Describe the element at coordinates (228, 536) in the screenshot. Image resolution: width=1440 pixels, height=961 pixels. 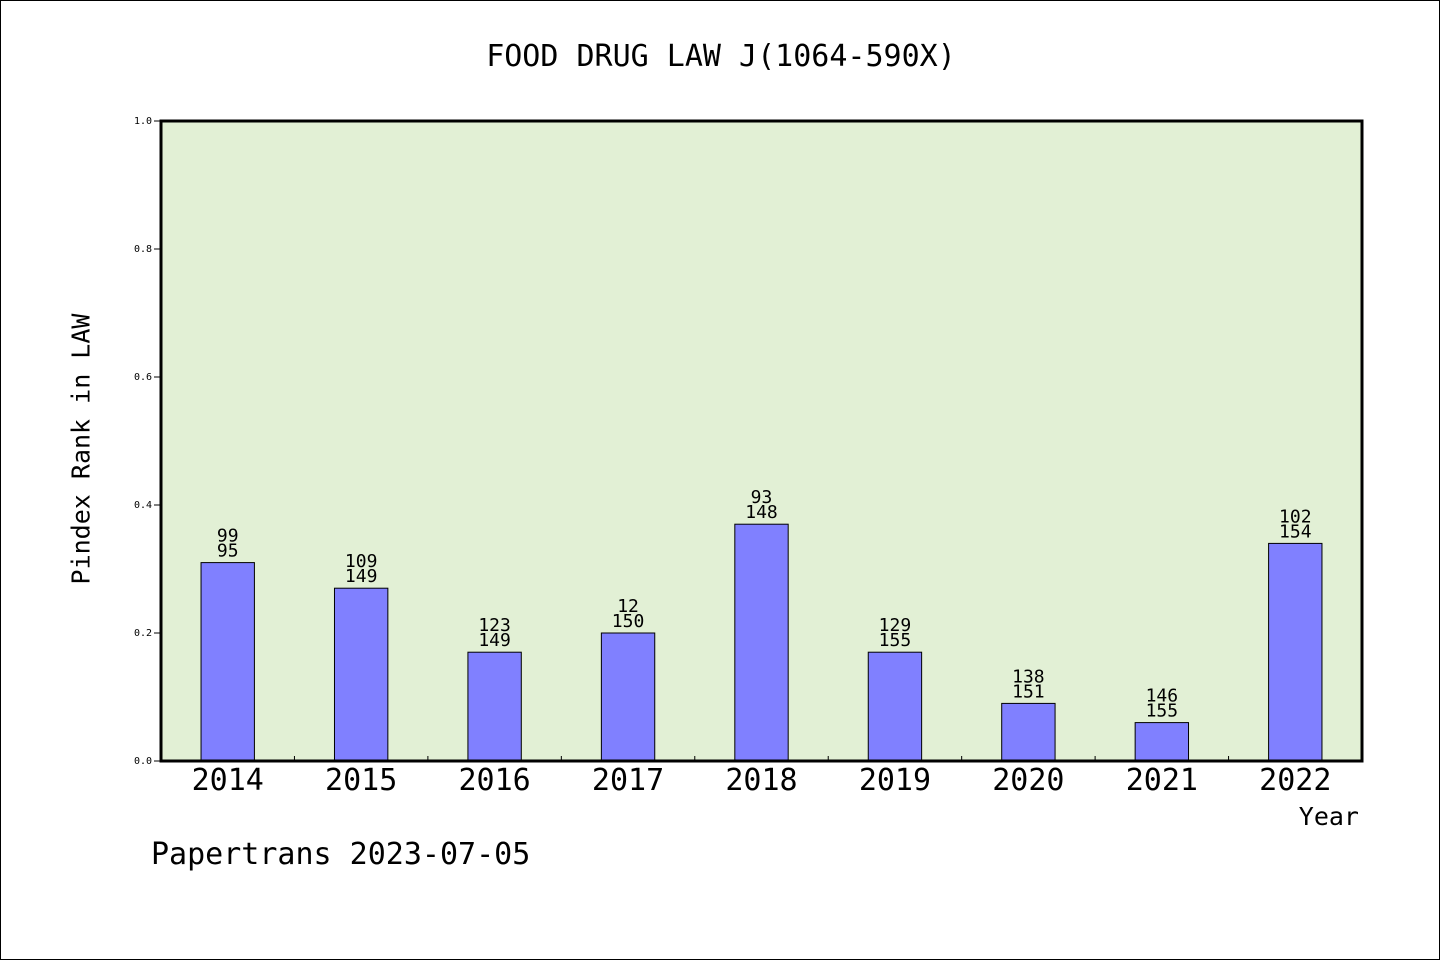
I see `bar-label-top: 99` at that location.